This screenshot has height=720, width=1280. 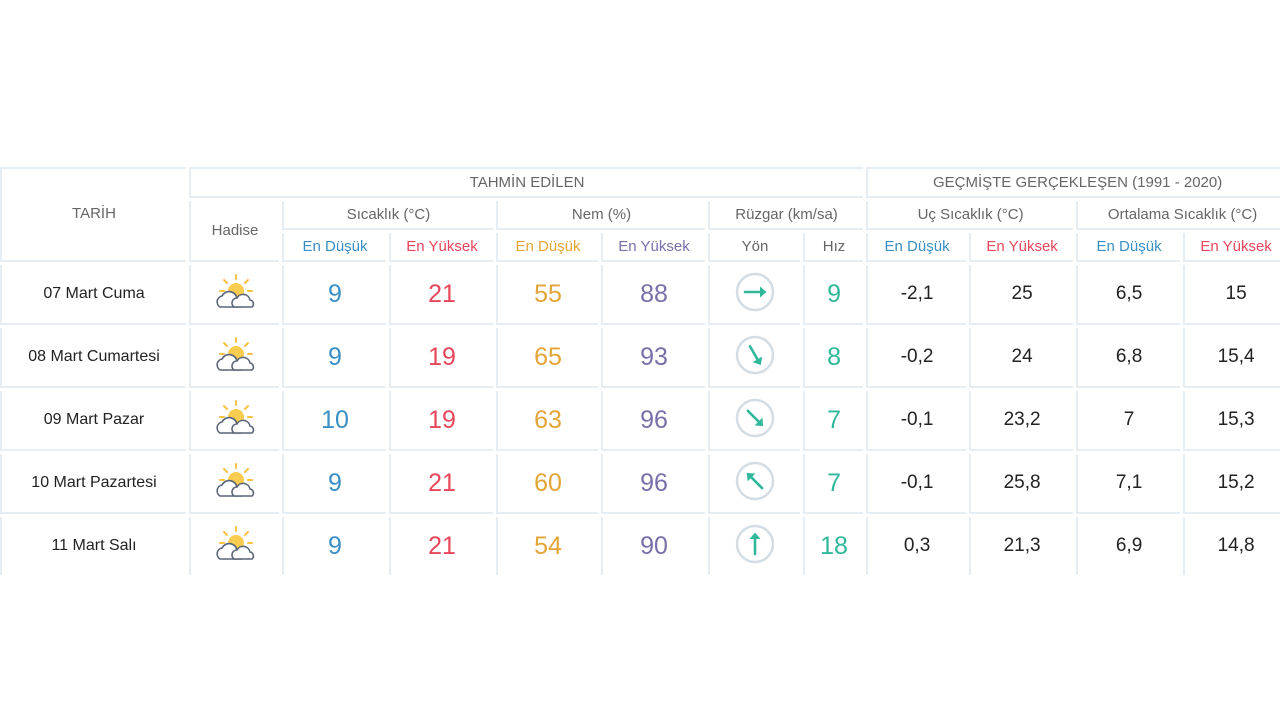 I want to click on average-low-value: 6,5, so click(x=1128, y=295).